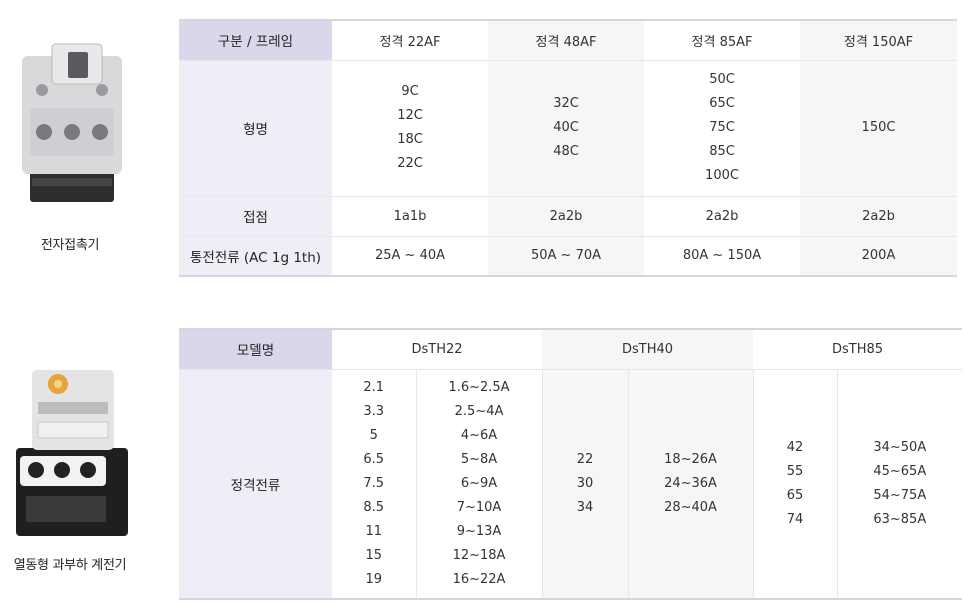  I want to click on model-cell: 150C, so click(878, 128).